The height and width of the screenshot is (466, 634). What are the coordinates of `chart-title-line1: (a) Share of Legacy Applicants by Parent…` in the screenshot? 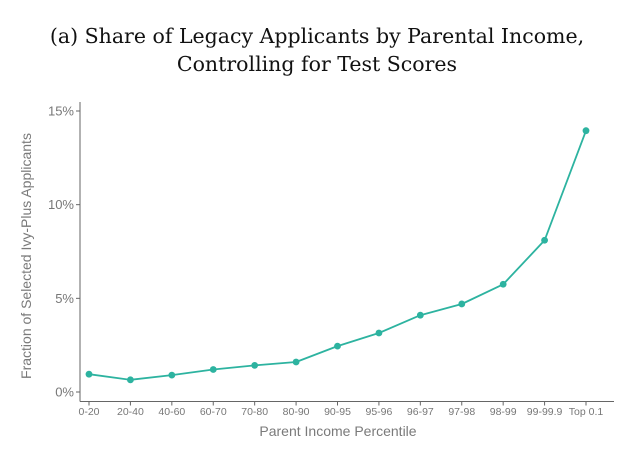 It's located at (317, 36).